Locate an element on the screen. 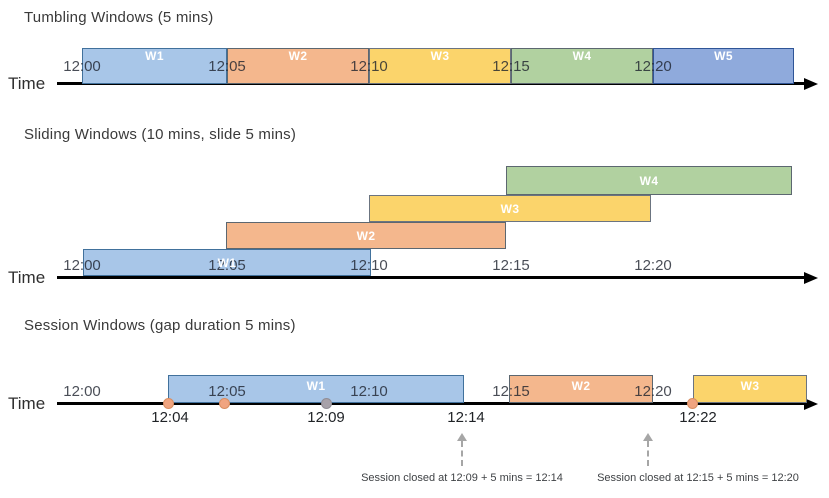  sliding-window-label-w4: W4 is located at coordinates (649, 180).